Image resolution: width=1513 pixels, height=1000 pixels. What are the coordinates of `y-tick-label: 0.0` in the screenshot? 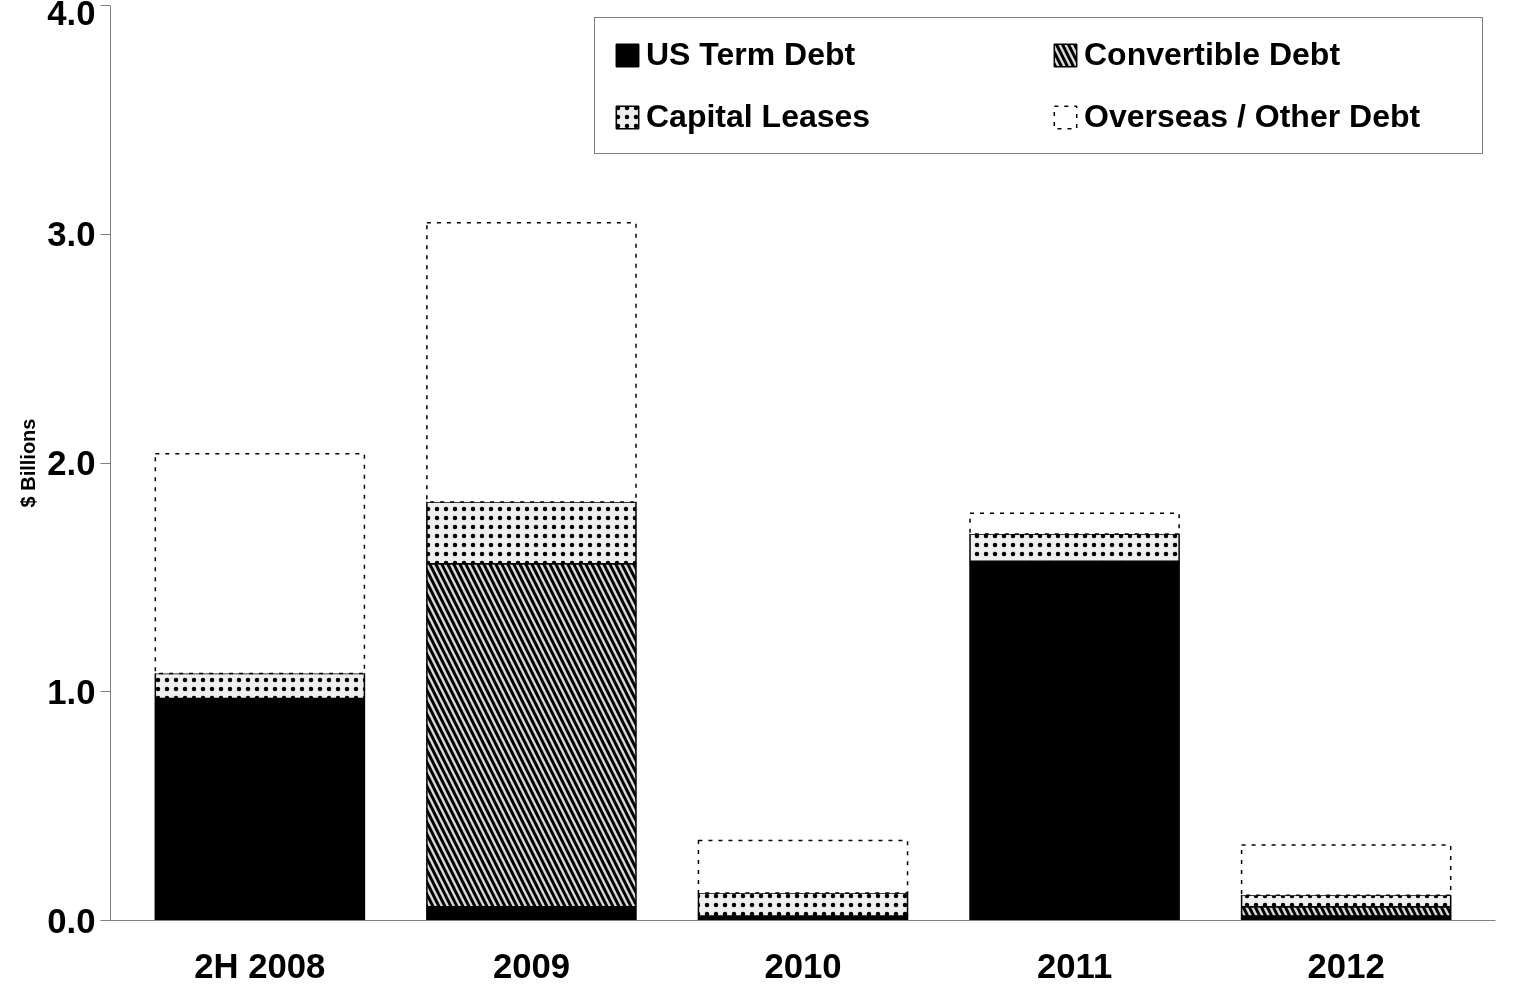 It's located at (71, 920).